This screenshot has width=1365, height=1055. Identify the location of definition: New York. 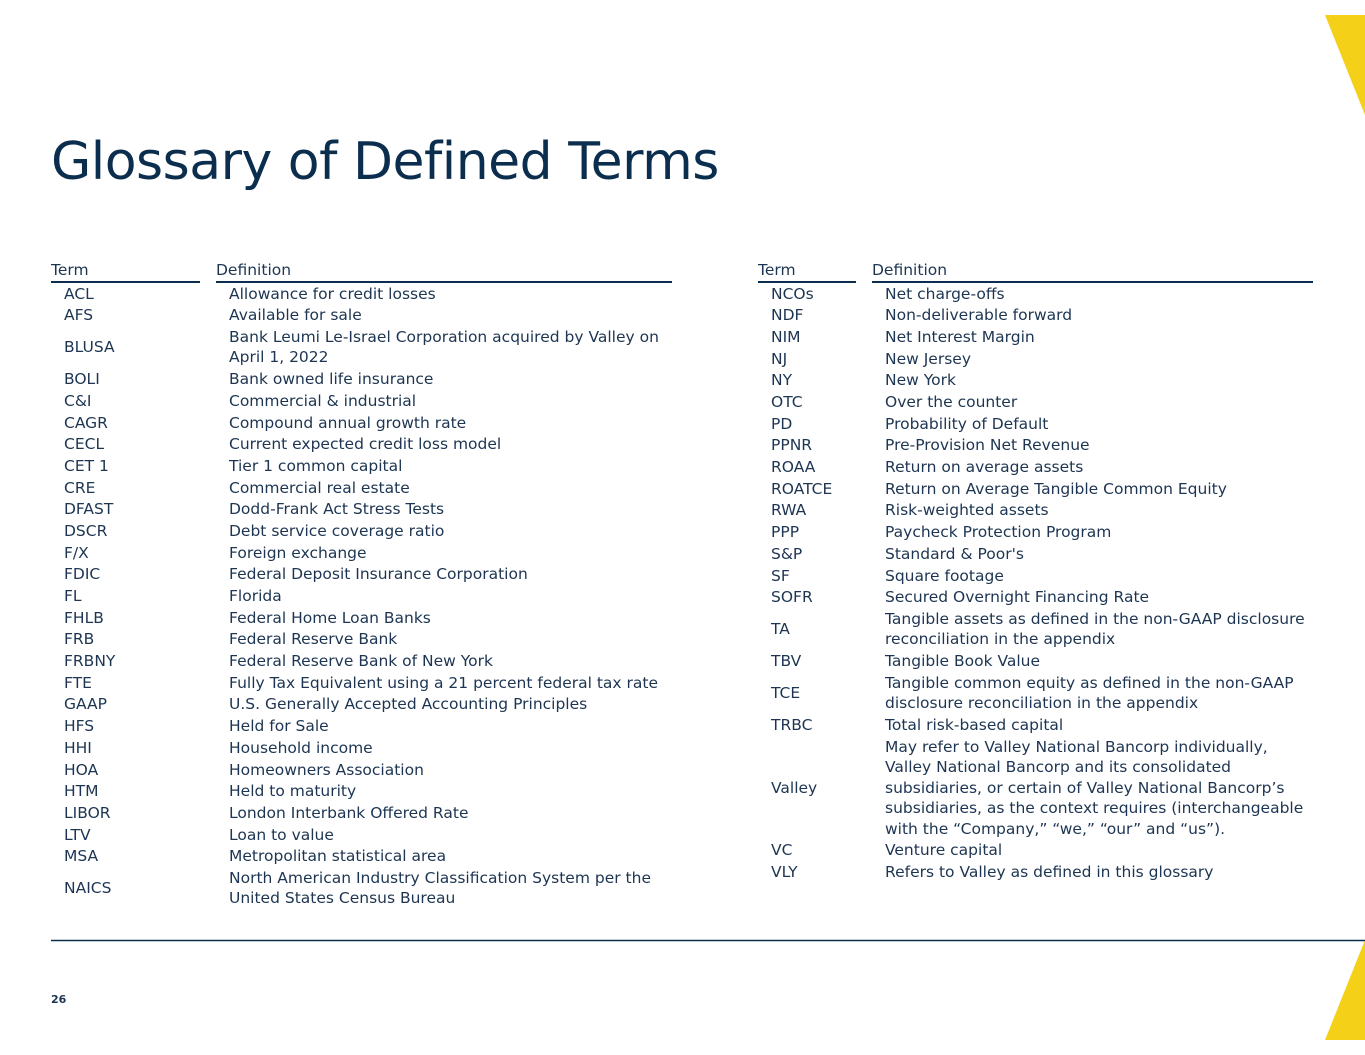
(920, 380).